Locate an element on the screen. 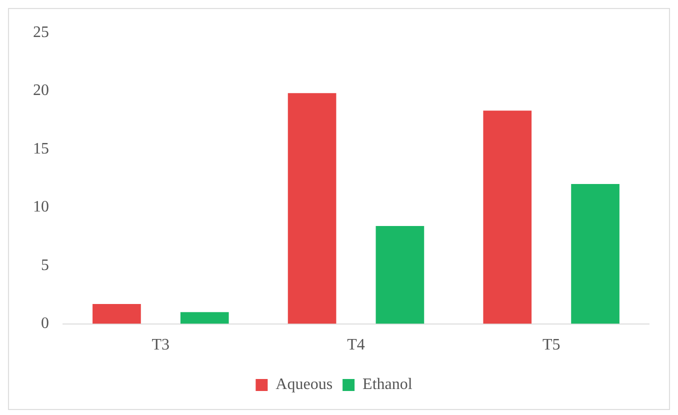 This screenshot has width=678, height=415. y-tick-label: 20 is located at coordinates (41, 91).